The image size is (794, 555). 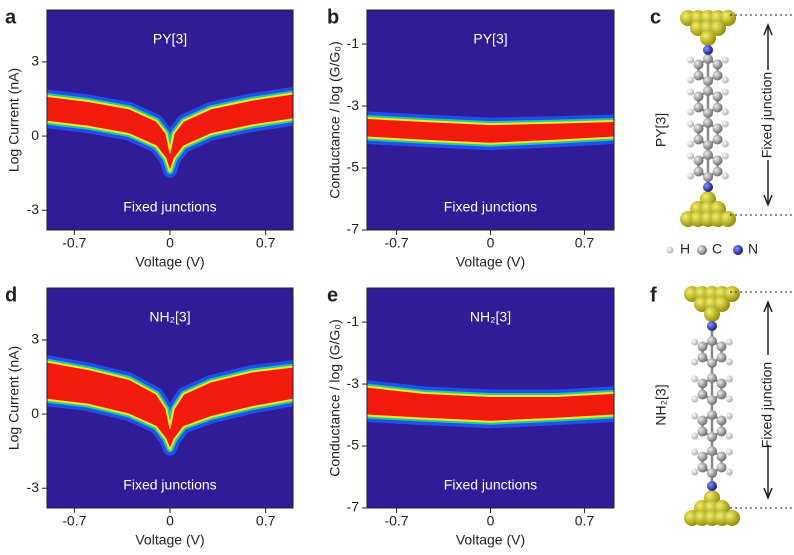 I want to click on y-tick-label: 3, so click(x=35, y=61).